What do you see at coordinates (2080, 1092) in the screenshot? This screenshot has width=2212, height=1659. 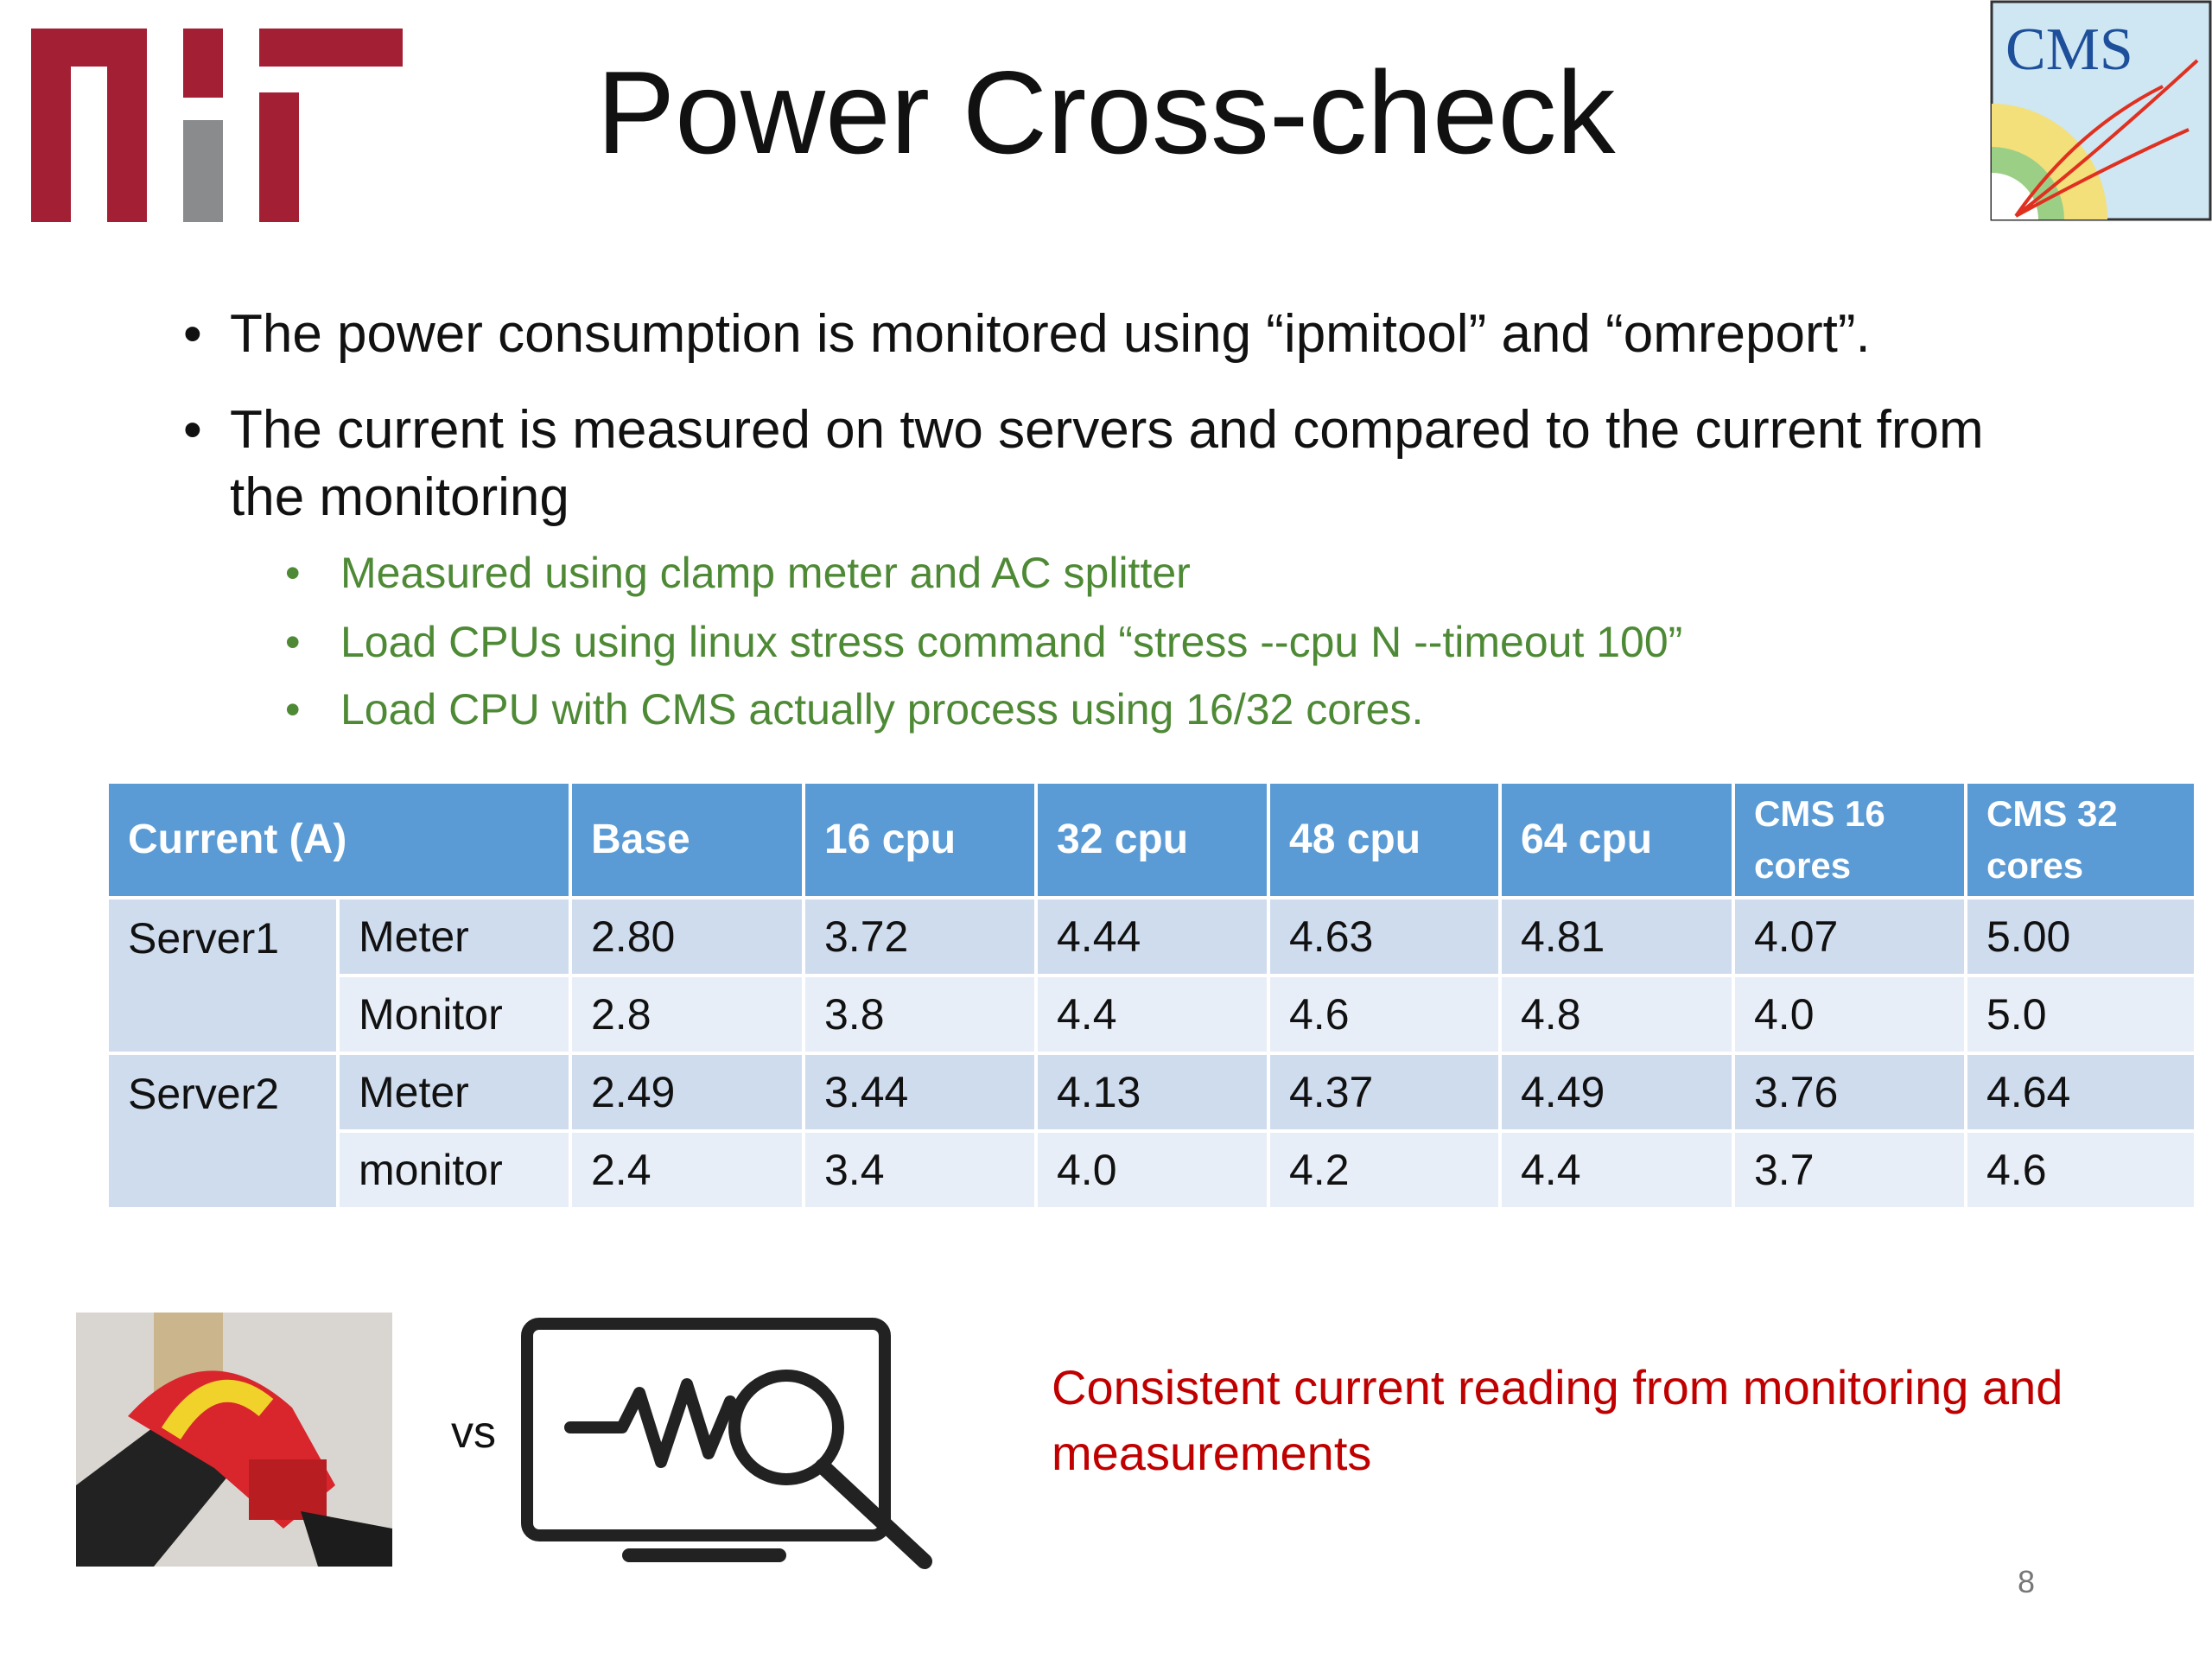 I see `table-cell: 4.64` at bounding box center [2080, 1092].